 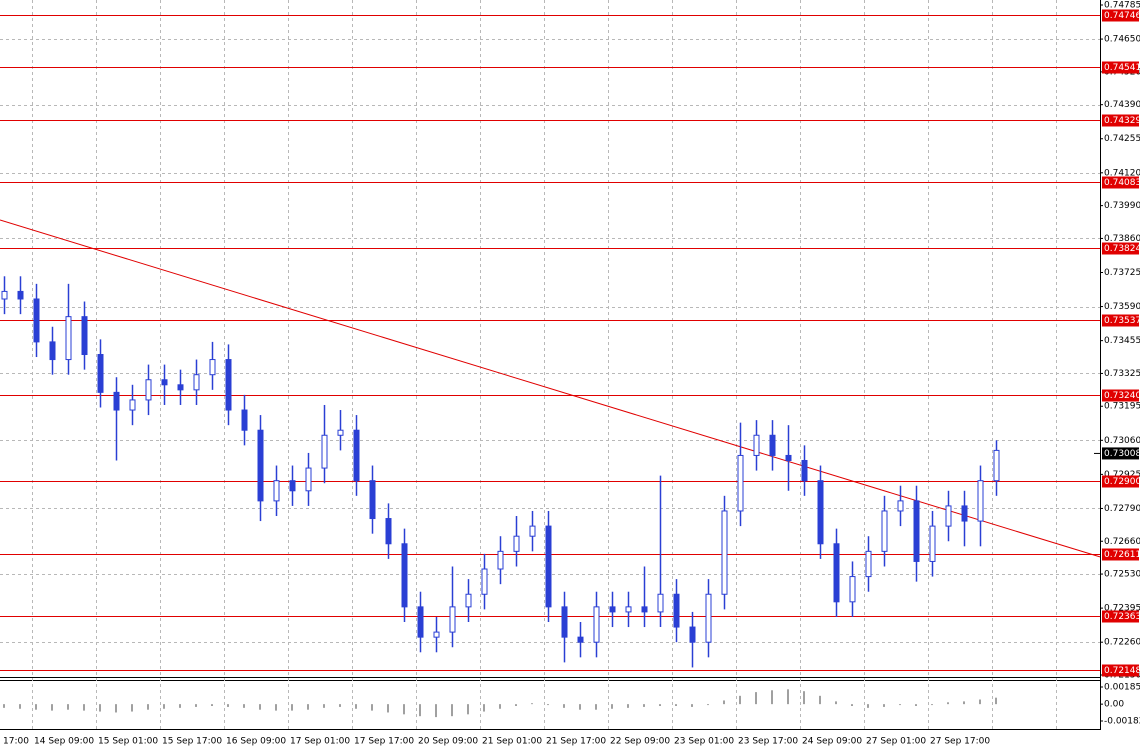 I want to click on x-tick-label: 22 Sep 09:00, so click(x=640, y=742).